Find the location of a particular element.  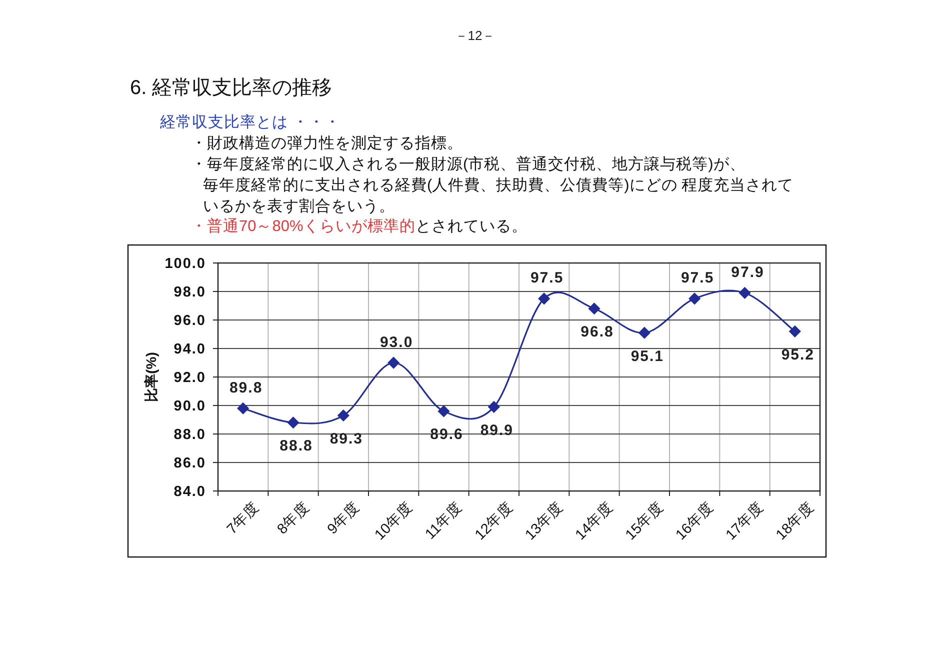

x-tick-label: 9年度 is located at coordinates (343, 518).